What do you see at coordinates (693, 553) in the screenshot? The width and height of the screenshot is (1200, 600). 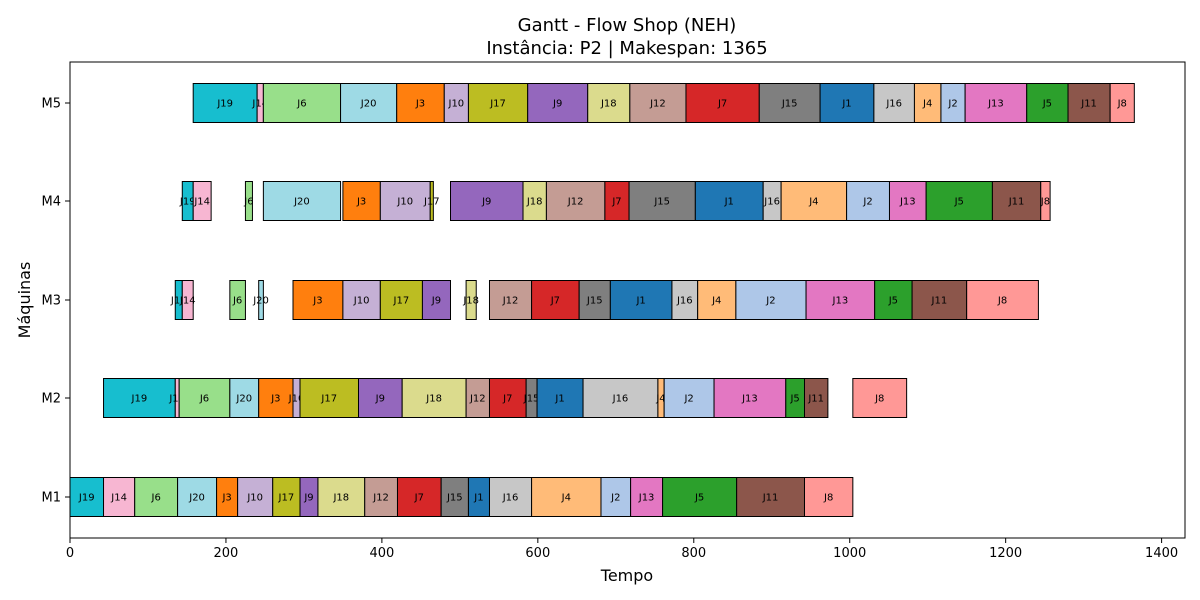 I see `x-tick-label: 800` at bounding box center [693, 553].